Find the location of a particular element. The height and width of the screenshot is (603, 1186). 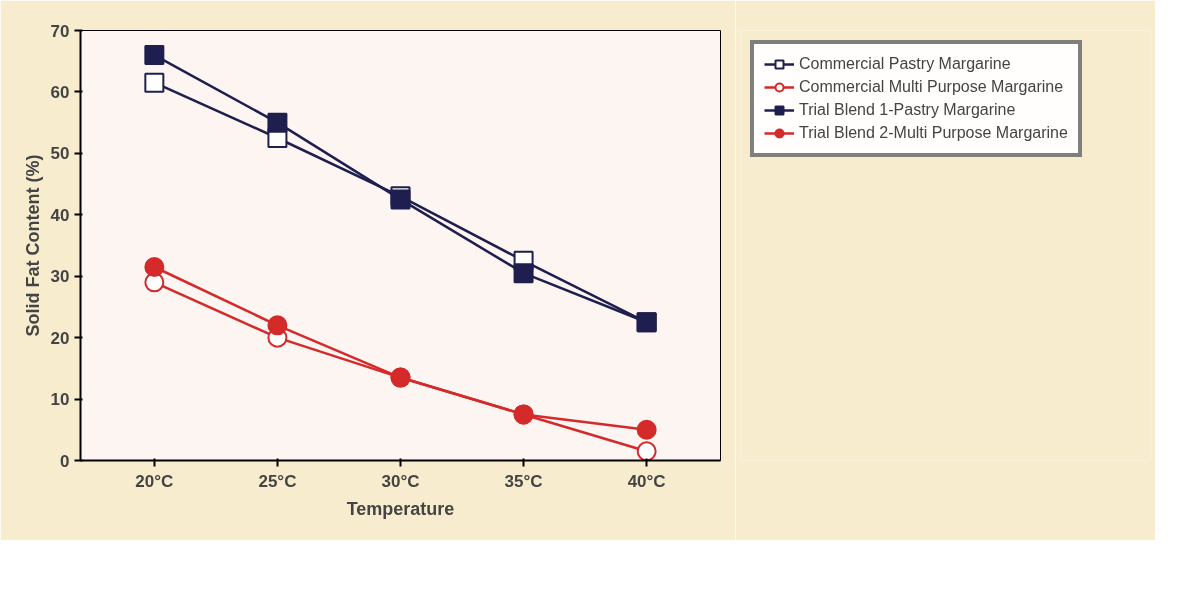

x-axis-title: Temperature is located at coordinates (400, 508).